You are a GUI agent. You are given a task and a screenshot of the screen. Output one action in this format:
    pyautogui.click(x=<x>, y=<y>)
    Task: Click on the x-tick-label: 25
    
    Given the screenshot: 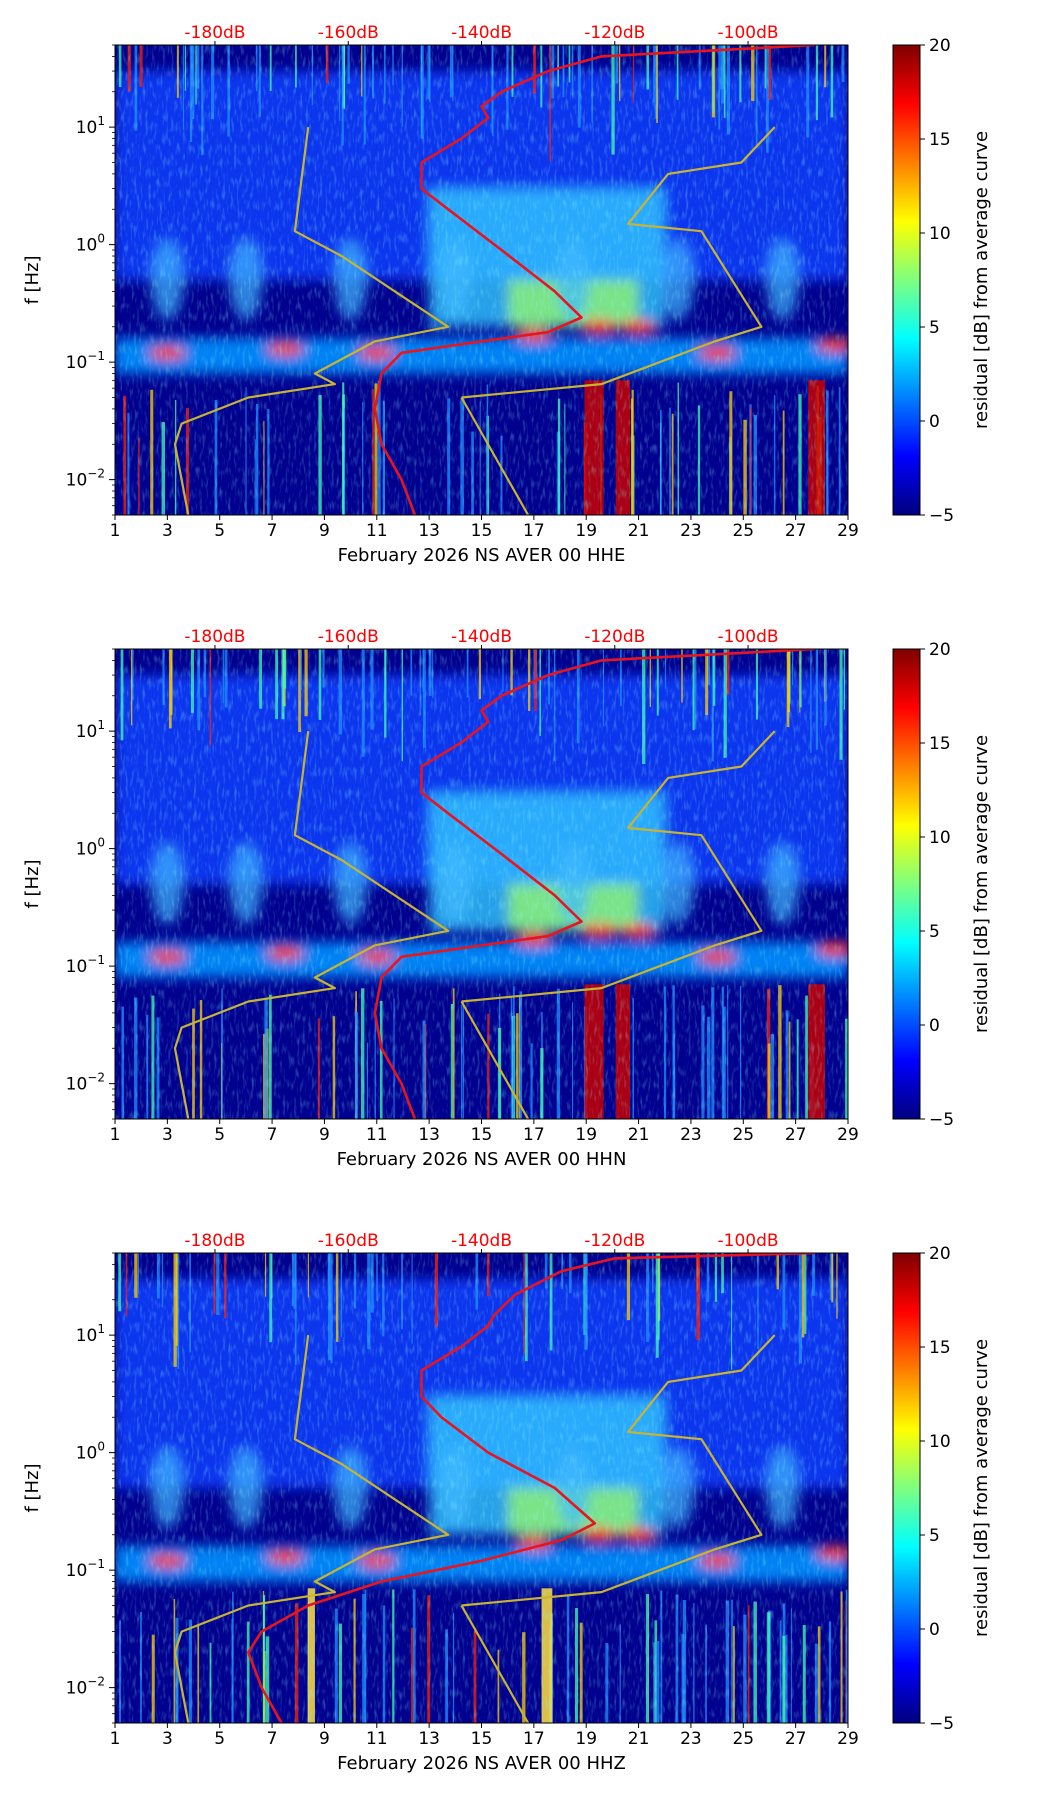 What is the action you would take?
    pyautogui.click(x=743, y=1135)
    